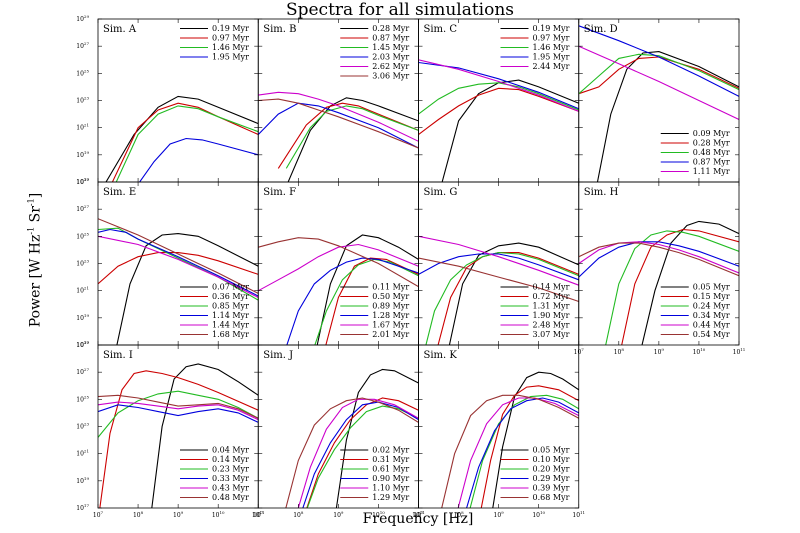  What do you see at coordinates (711, 334) in the screenshot?
I see `legend-entry: 0.54 Myr` at bounding box center [711, 334].